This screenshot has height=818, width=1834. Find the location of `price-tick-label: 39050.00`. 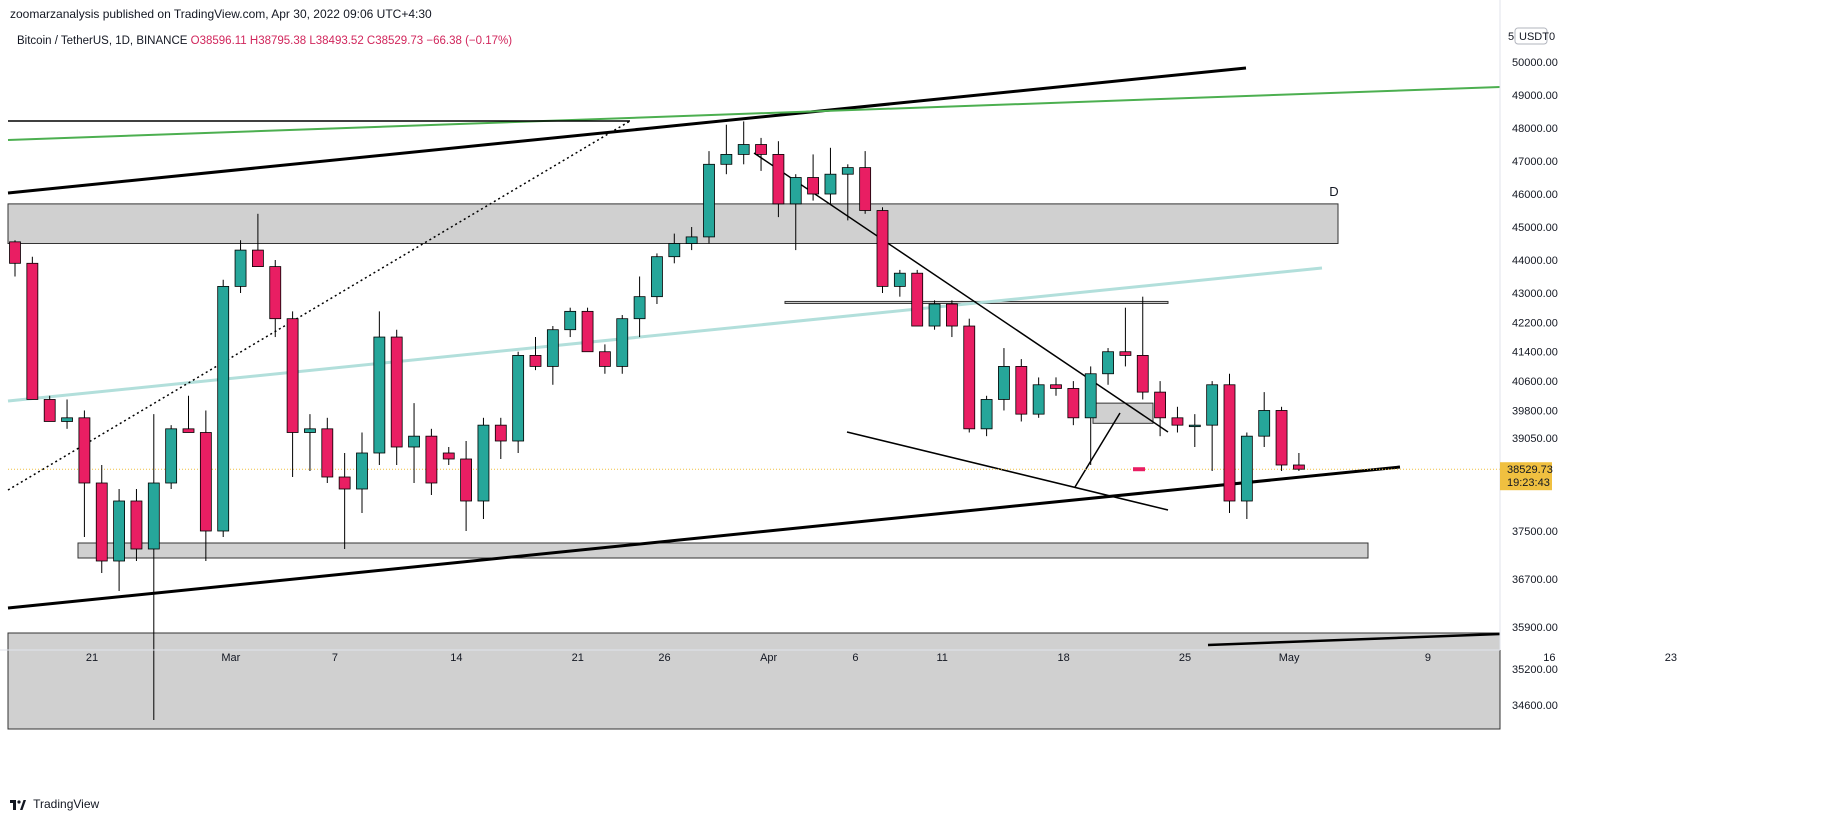

price-tick-label: 39050.00 is located at coordinates (1535, 439).